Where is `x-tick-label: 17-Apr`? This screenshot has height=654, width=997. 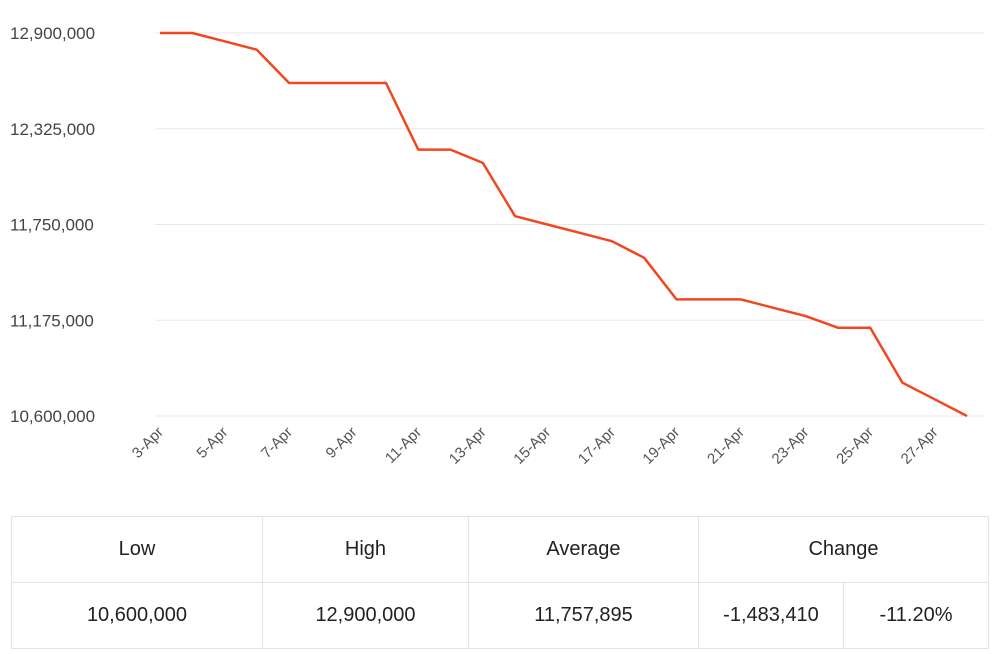
x-tick-label: 17-Apr is located at coordinates (597, 446).